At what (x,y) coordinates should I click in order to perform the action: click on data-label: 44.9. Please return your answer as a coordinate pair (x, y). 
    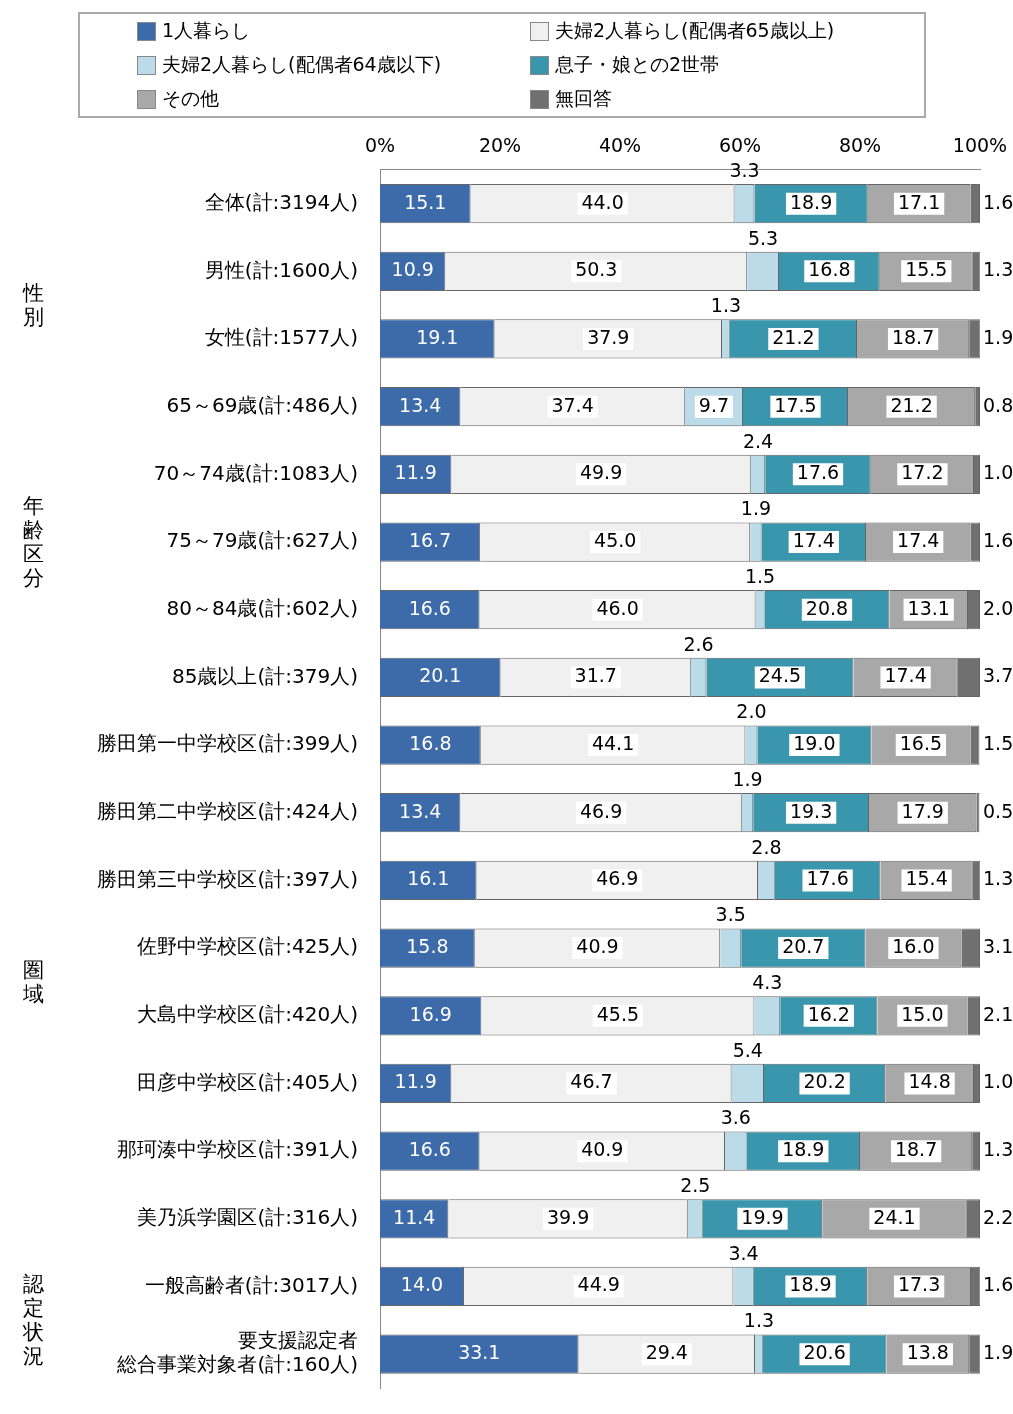
    Looking at the image, I should click on (598, 1284).